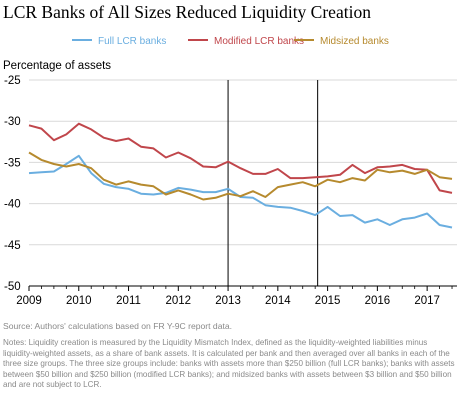 This screenshot has width=460, height=414. What do you see at coordinates (278, 301) in the screenshot?
I see `x-tick-label: 2014` at bounding box center [278, 301].